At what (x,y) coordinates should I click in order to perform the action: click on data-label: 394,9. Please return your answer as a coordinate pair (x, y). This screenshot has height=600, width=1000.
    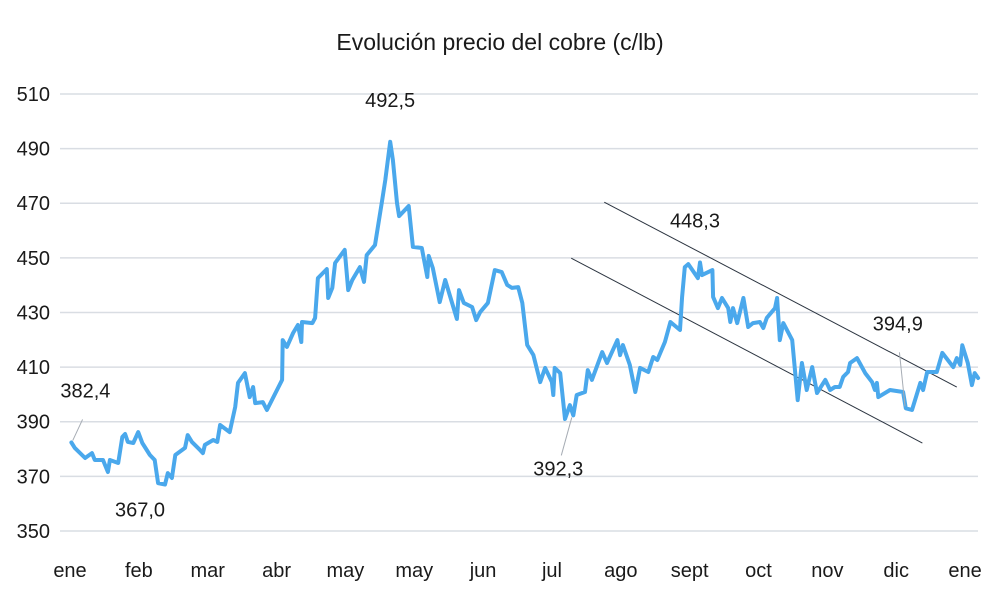
    Looking at the image, I should click on (898, 324).